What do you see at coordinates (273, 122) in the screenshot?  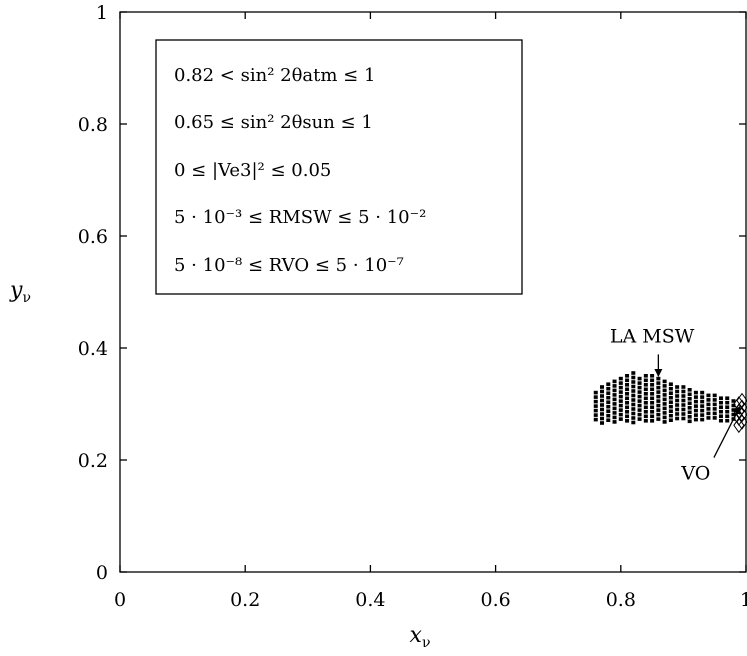 I see `legend-entry: 0.65 ≤ sin² 2θsun ≤ 1` at bounding box center [273, 122].